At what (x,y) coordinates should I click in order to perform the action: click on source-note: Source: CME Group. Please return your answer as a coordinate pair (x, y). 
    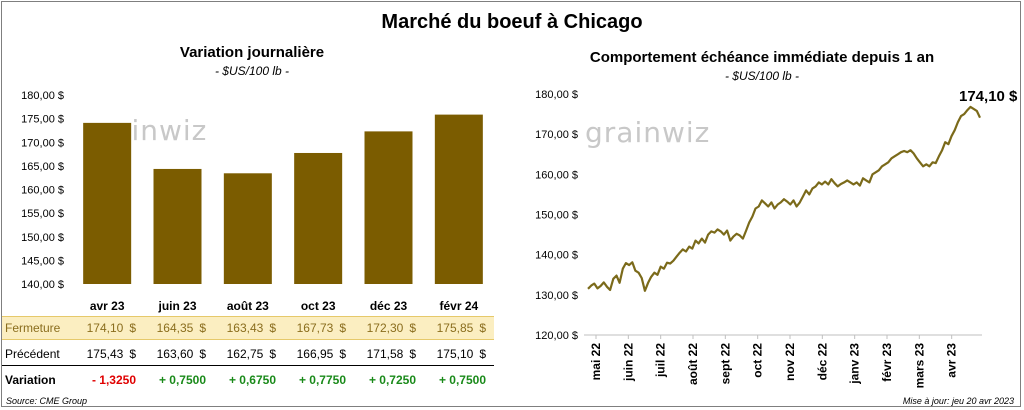
    Looking at the image, I should click on (47, 401).